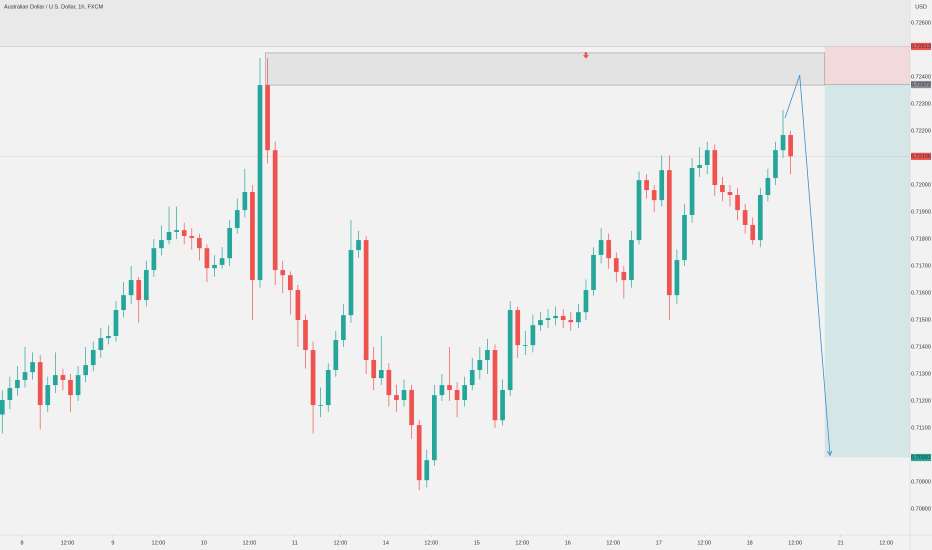 This screenshot has width=932, height=550. What do you see at coordinates (750, 543) in the screenshot?
I see `x-tick-label: 18` at bounding box center [750, 543].